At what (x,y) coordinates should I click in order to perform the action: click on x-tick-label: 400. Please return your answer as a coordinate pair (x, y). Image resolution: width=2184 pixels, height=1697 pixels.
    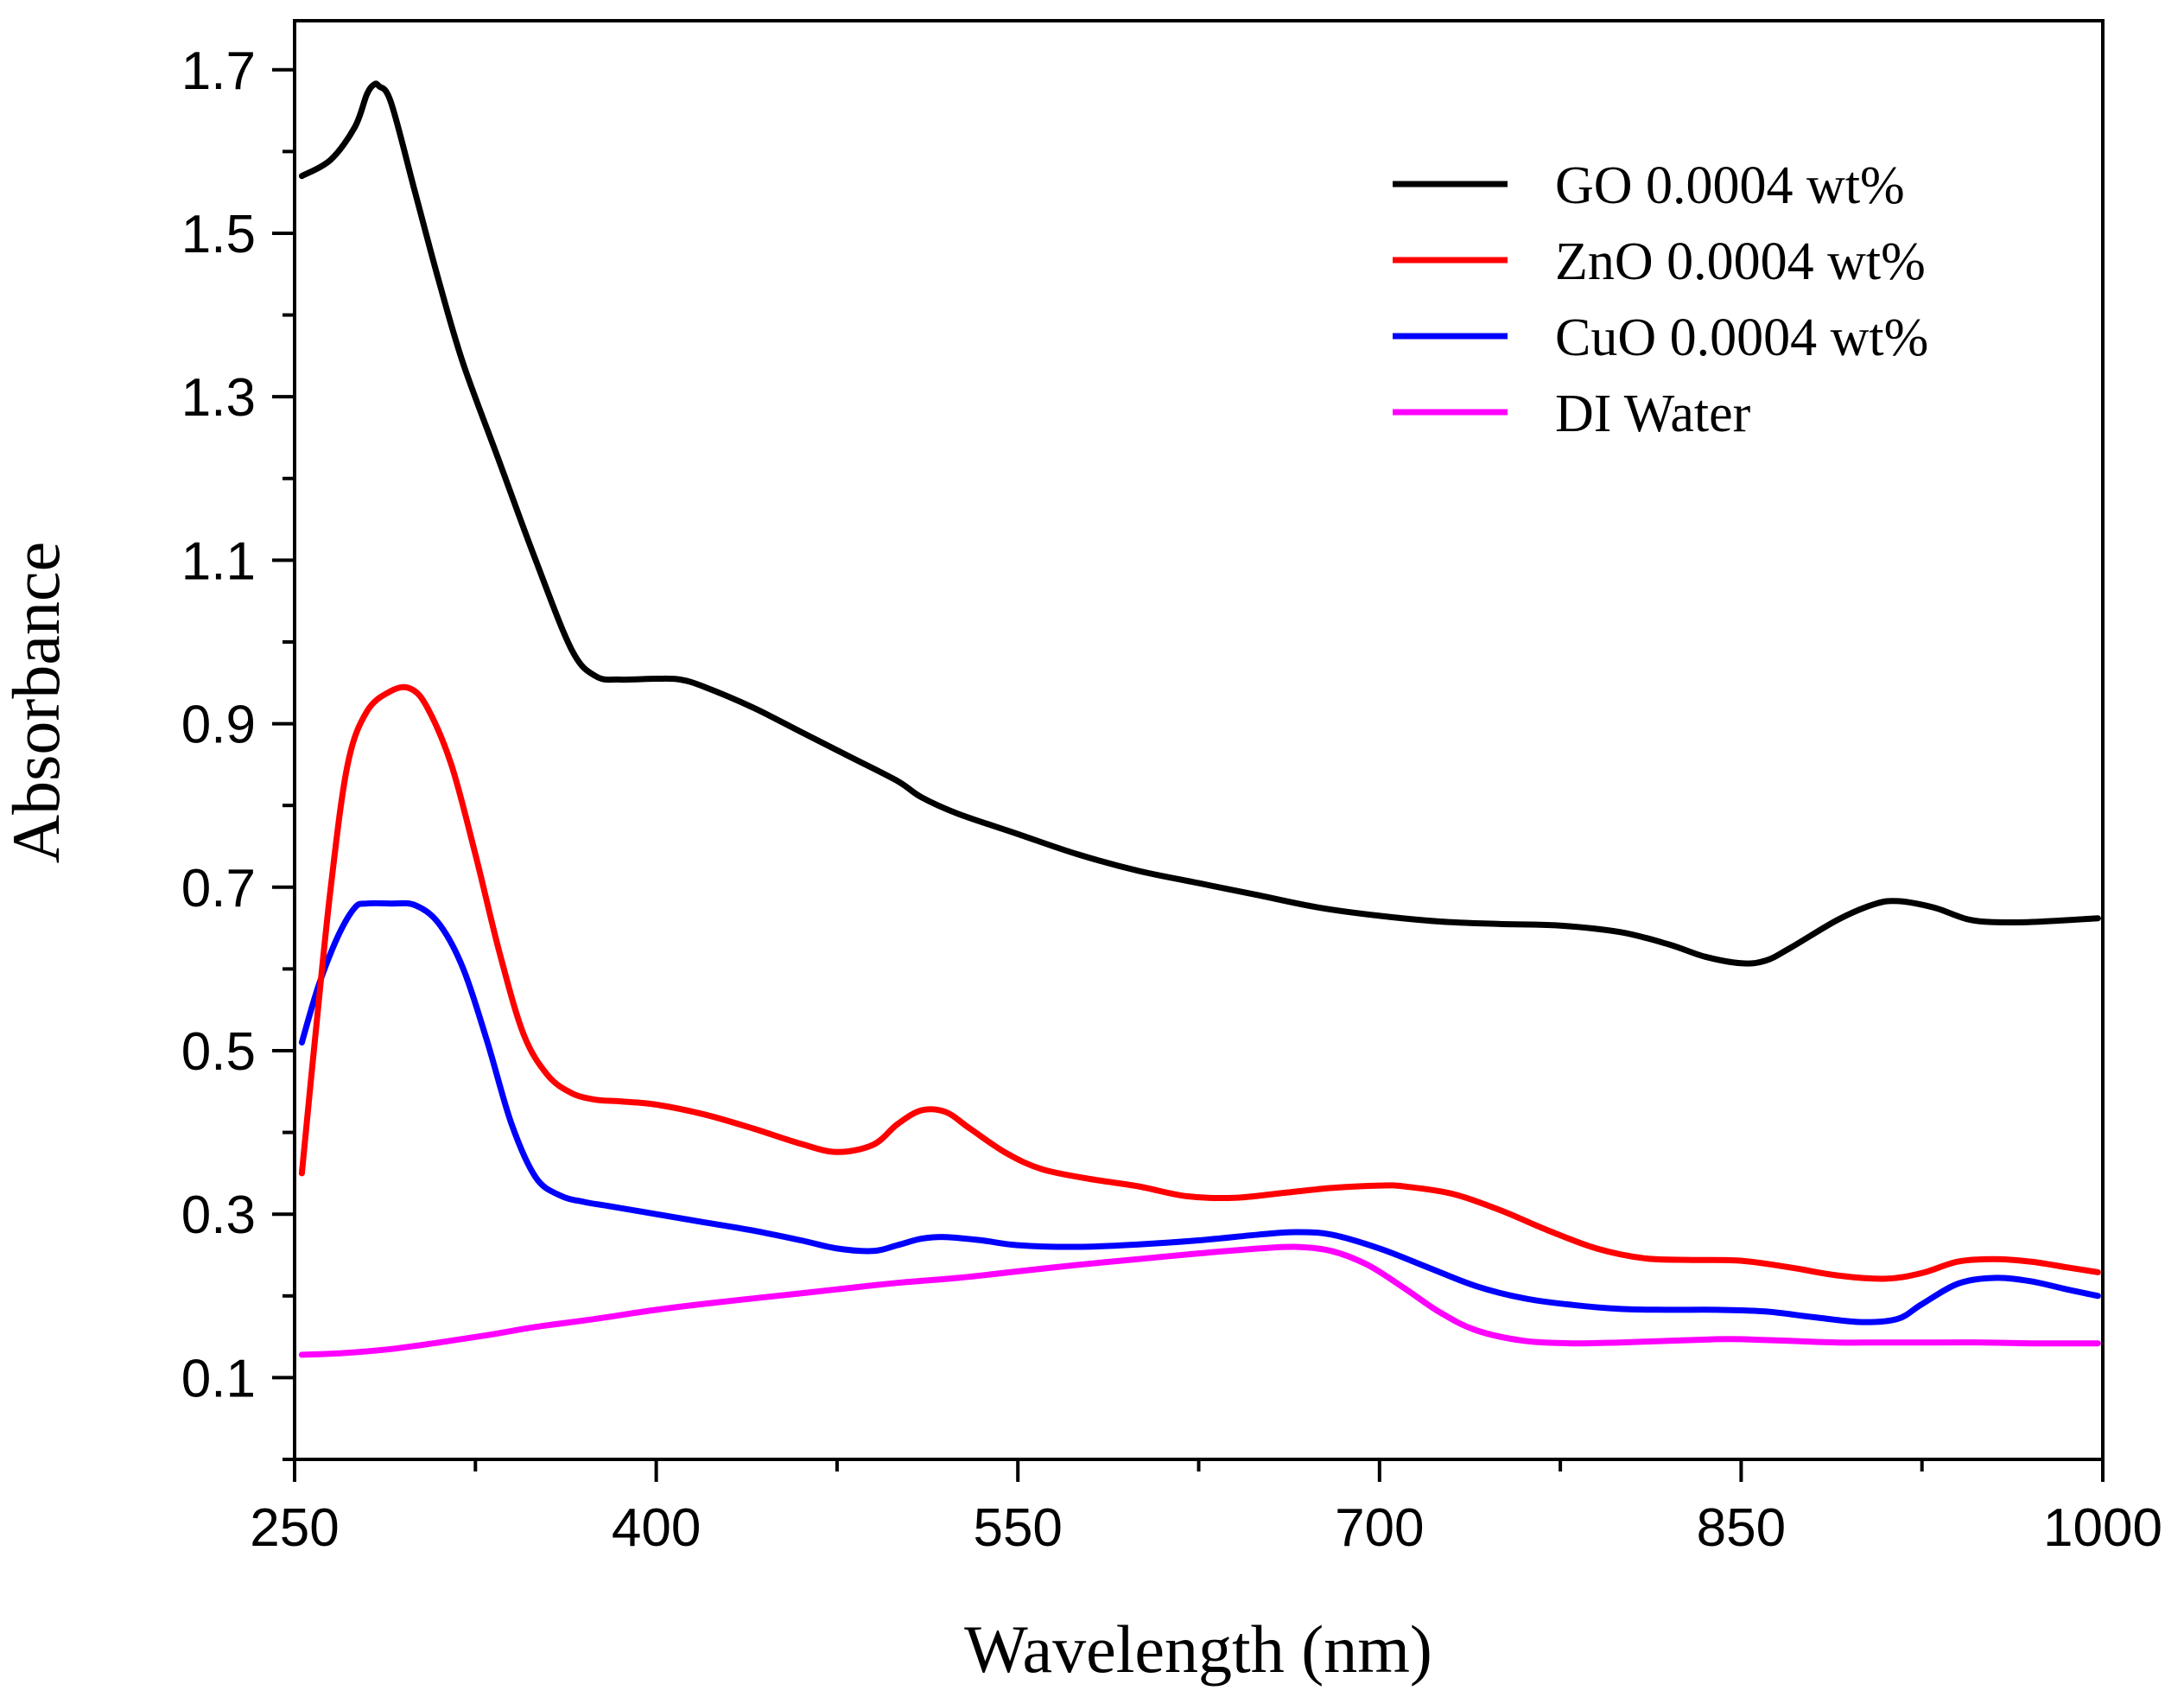
    Looking at the image, I should click on (657, 1528).